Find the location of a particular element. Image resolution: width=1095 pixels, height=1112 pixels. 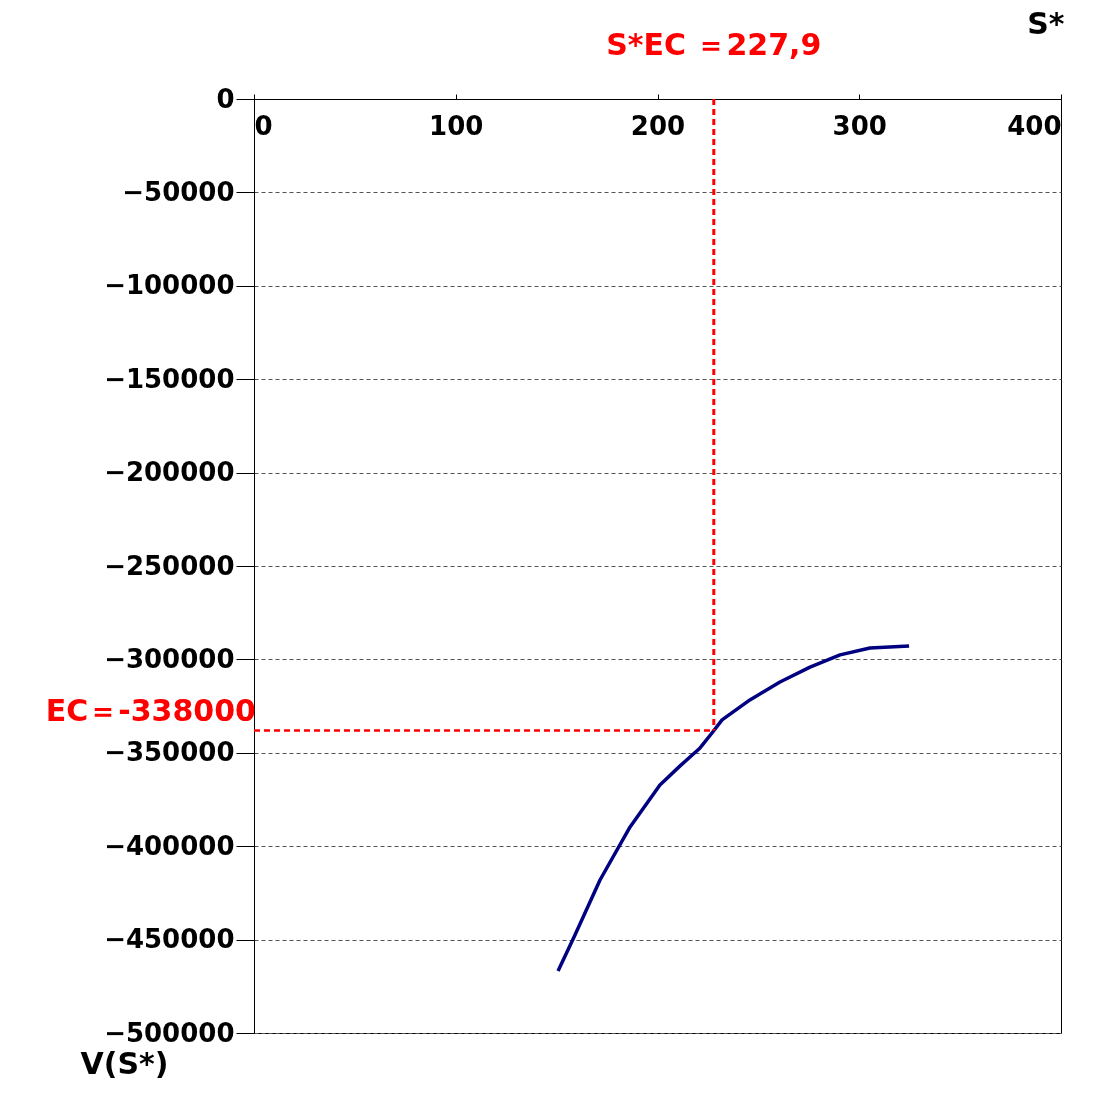

y-axis-title: V(S*) is located at coordinates (124, 1063).